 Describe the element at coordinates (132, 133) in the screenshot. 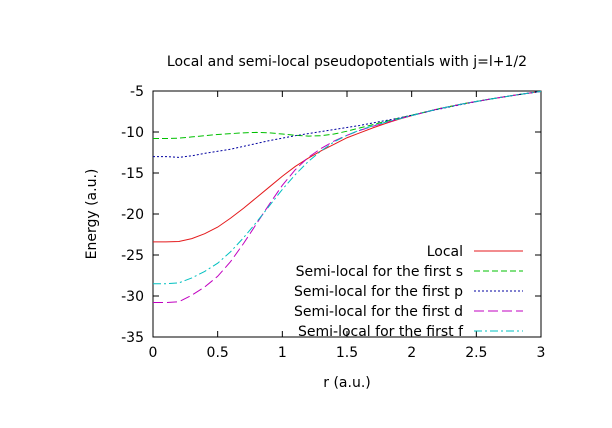

I see `y-tick-label: -10` at that location.